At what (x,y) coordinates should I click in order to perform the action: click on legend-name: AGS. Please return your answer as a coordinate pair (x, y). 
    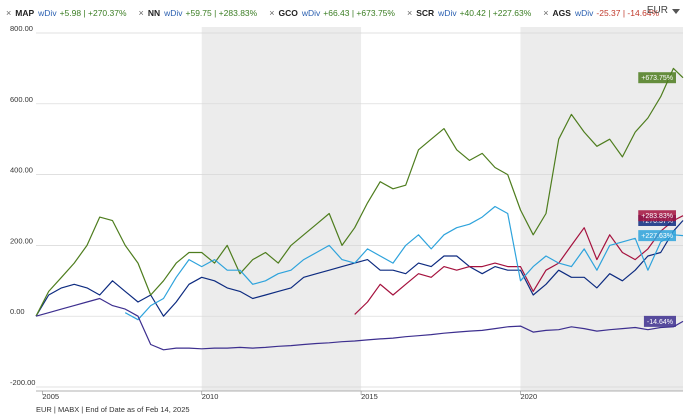
    Looking at the image, I should click on (561, 13).